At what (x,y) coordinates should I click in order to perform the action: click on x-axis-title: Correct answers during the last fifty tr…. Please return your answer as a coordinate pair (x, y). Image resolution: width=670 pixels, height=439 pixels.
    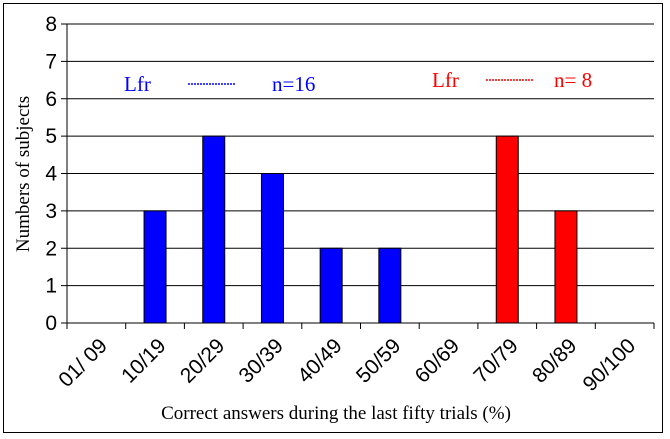
    Looking at the image, I should click on (336, 413).